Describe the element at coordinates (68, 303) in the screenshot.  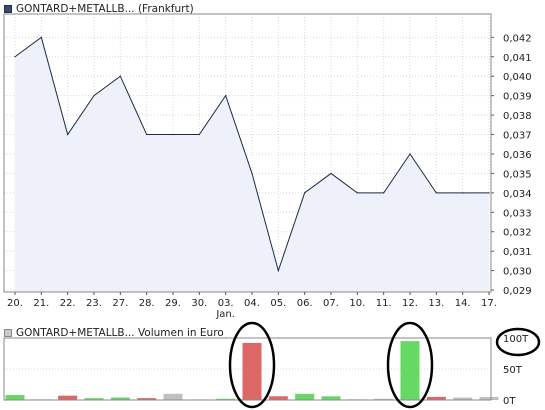
I see `x-tick-label: 22.` at that location.